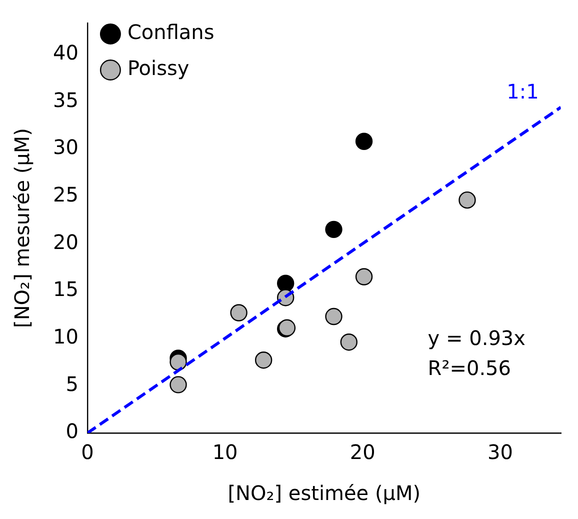 The height and width of the screenshot is (519, 578). What do you see at coordinates (65, 52) in the screenshot?
I see `y-tick-label: 40` at bounding box center [65, 52].